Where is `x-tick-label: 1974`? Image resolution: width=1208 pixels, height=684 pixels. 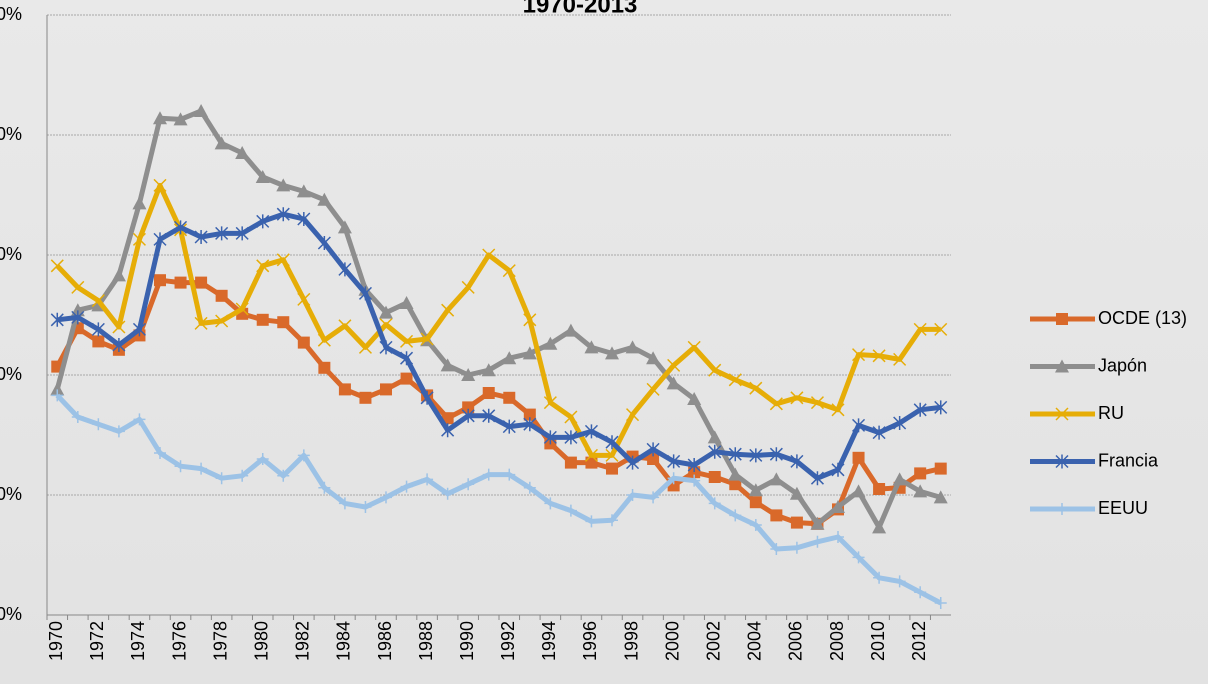
x-tick-label: 1974 is located at coordinates (138, 641).